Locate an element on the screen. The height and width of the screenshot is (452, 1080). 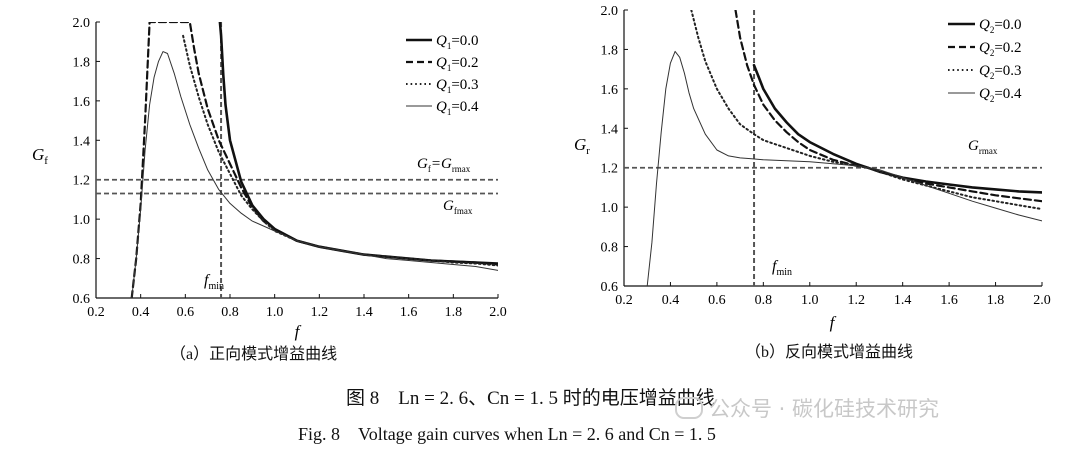
legend-label: Q1=0.4 is located at coordinates (457, 108).